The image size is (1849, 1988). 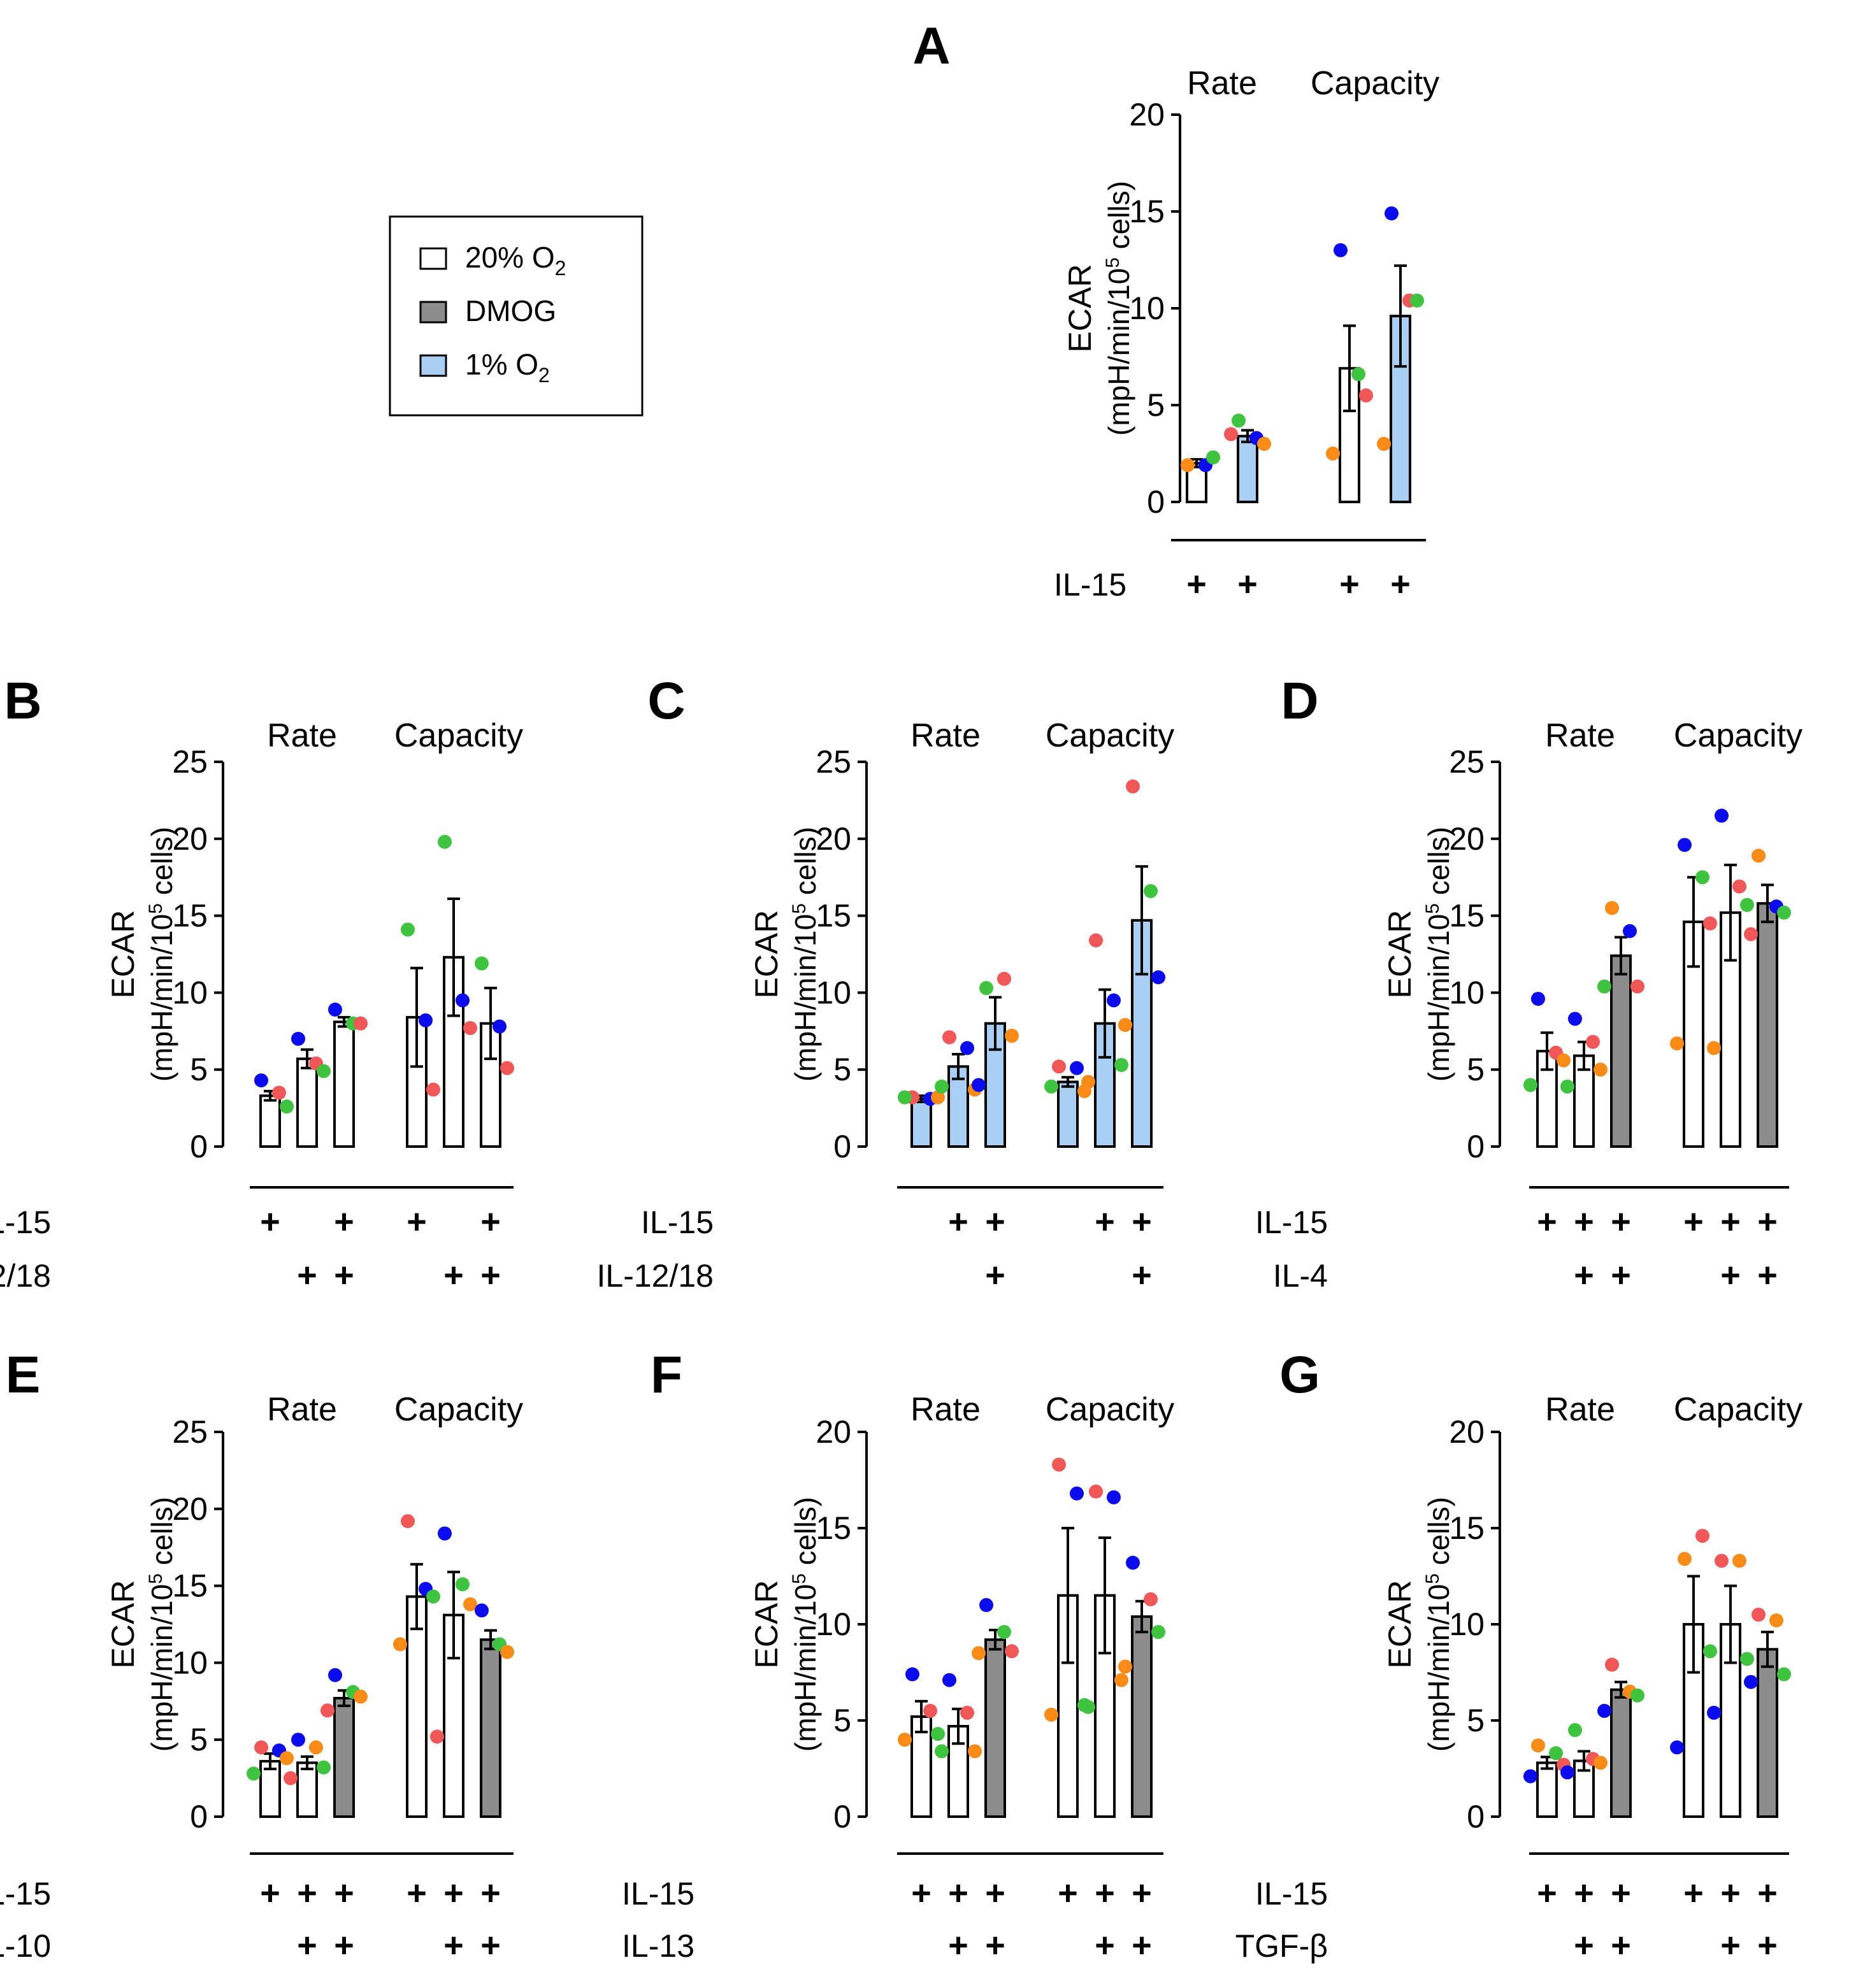 I want to click on panel-letter: E, so click(x=23, y=1375).